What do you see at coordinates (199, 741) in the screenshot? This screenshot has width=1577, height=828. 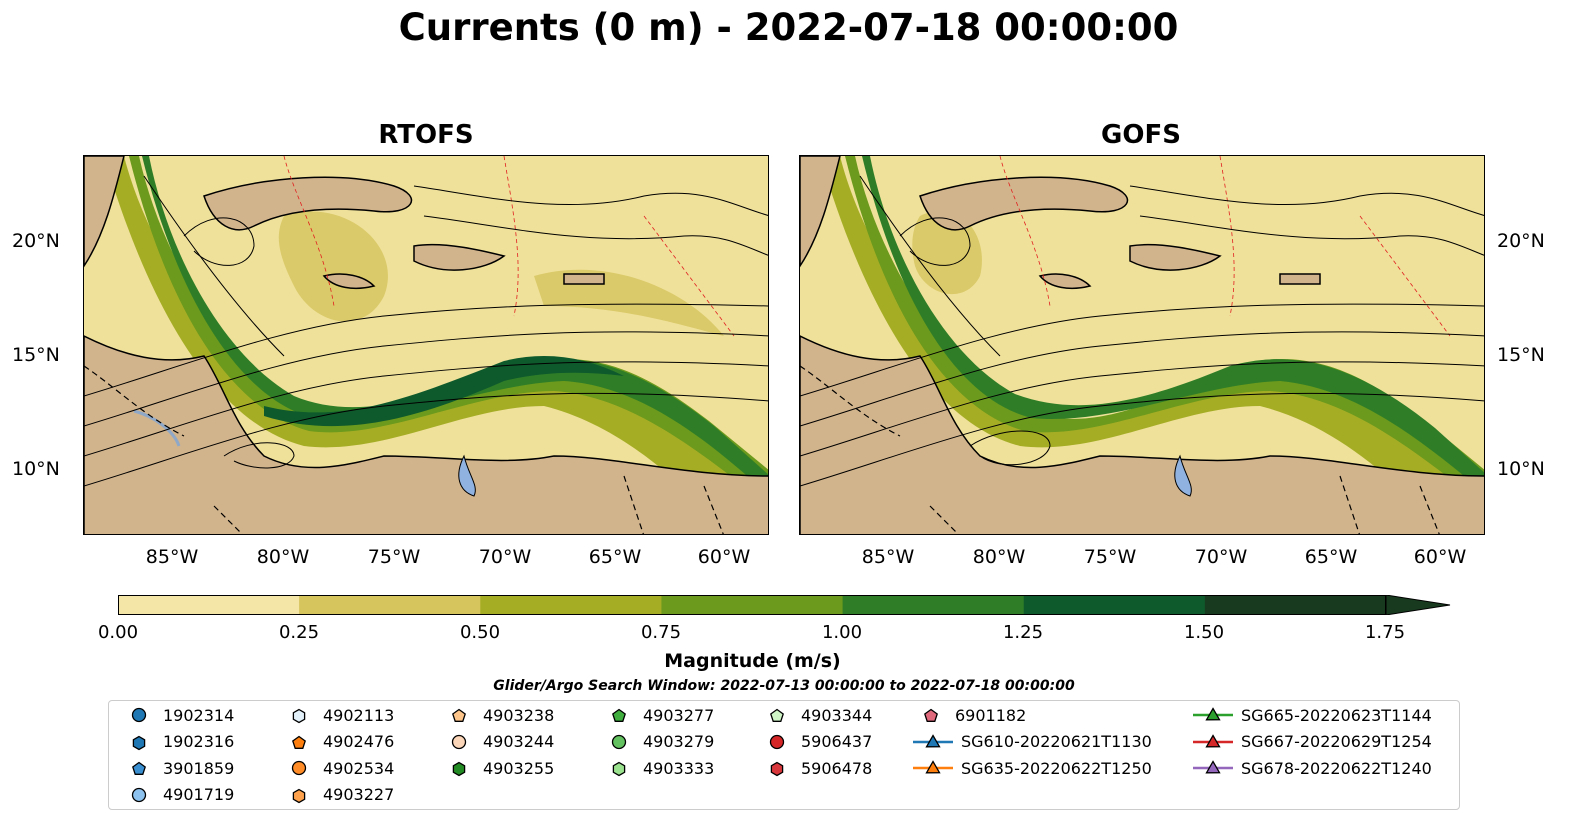 I see `legend-item-label: 1902316` at bounding box center [199, 741].